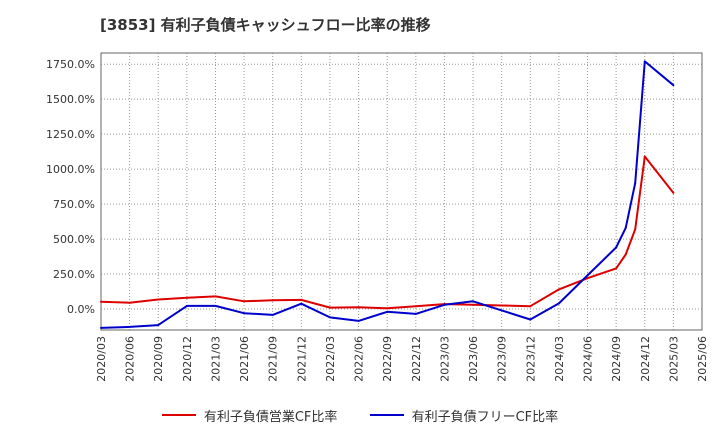 The image size is (720, 440). What do you see at coordinates (473, 359) in the screenshot?
I see `x-tick-label: 2023/06` at bounding box center [473, 359].